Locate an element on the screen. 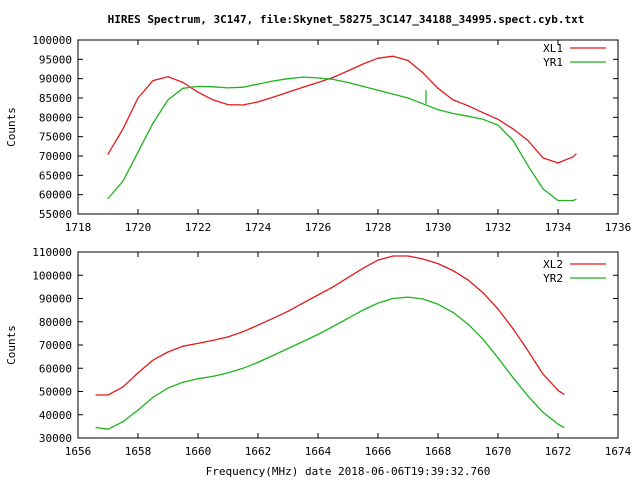 The width and height of the screenshot is (640, 480). x-tick-label: 1718 is located at coordinates (78, 227).